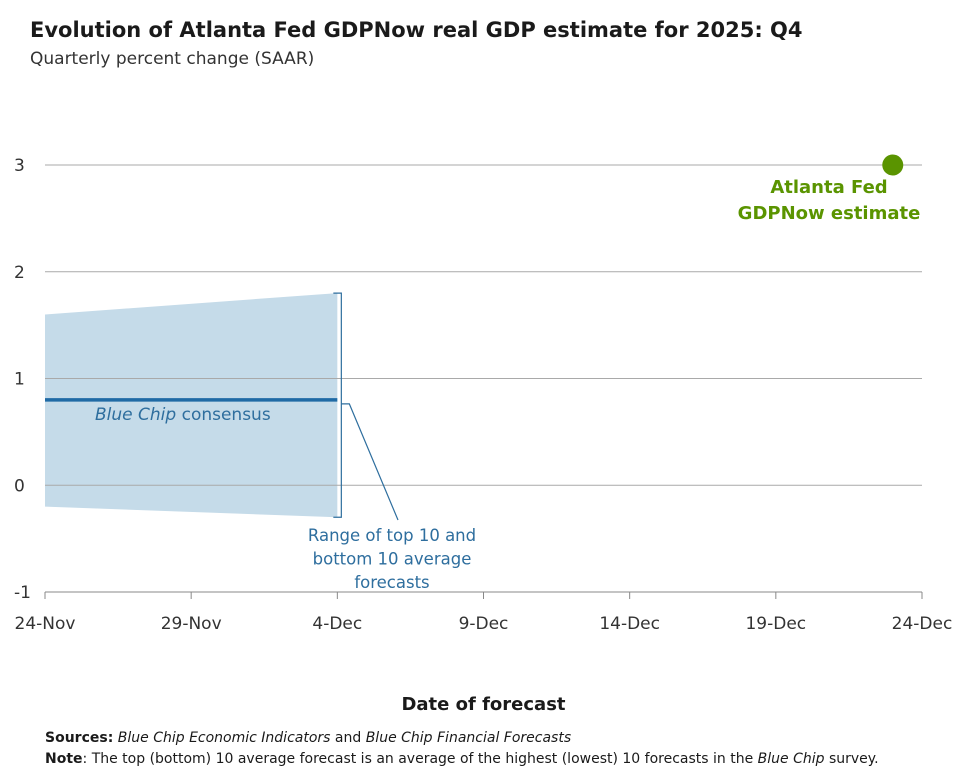 This screenshot has height=778, width=961. I want to click on sources-title-2: Blue Chip Financial Forecasts, so click(468, 738).